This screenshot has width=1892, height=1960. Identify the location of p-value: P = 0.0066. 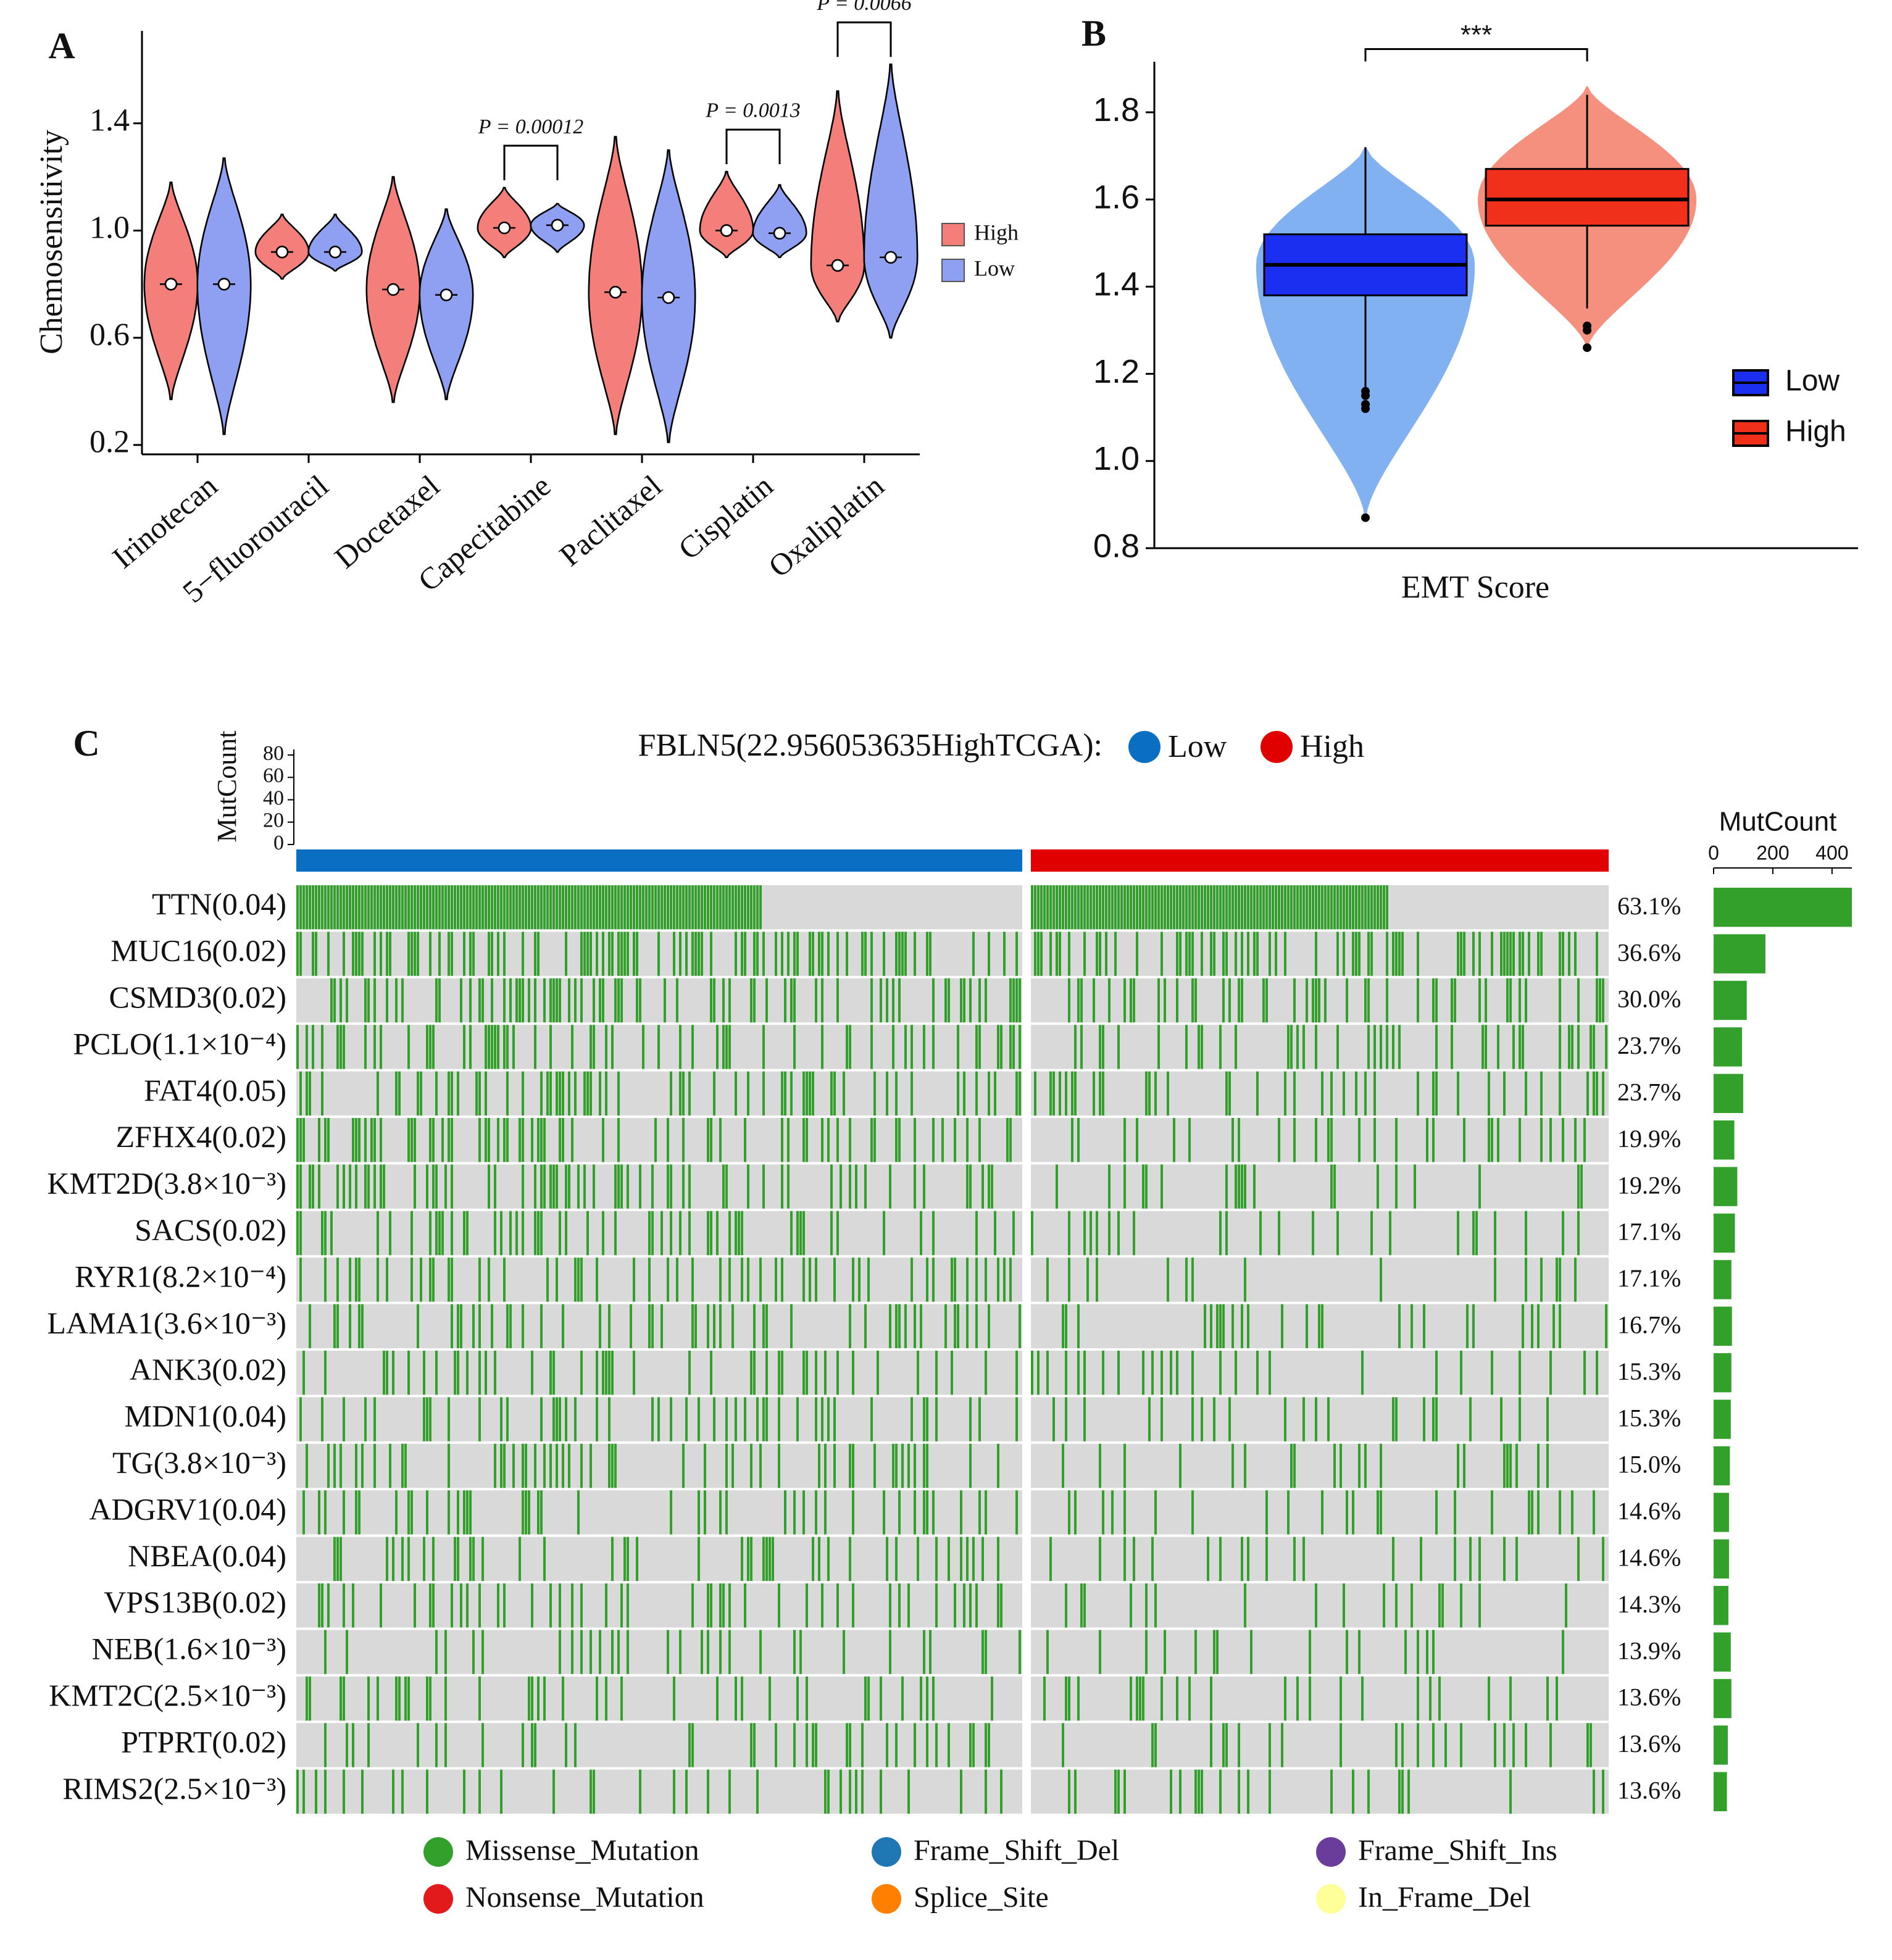
(864, 7).